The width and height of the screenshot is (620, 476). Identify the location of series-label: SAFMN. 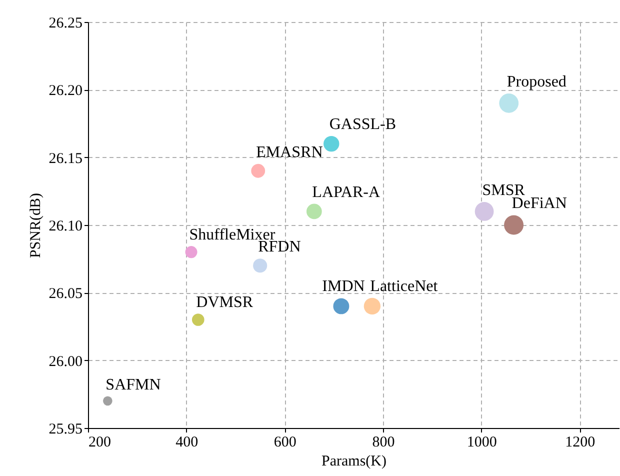
(134, 385).